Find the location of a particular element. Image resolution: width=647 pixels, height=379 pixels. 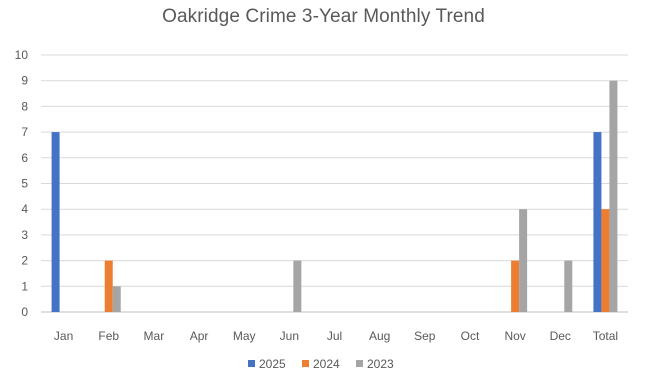

y-tick-label: 0 is located at coordinates (24, 312).